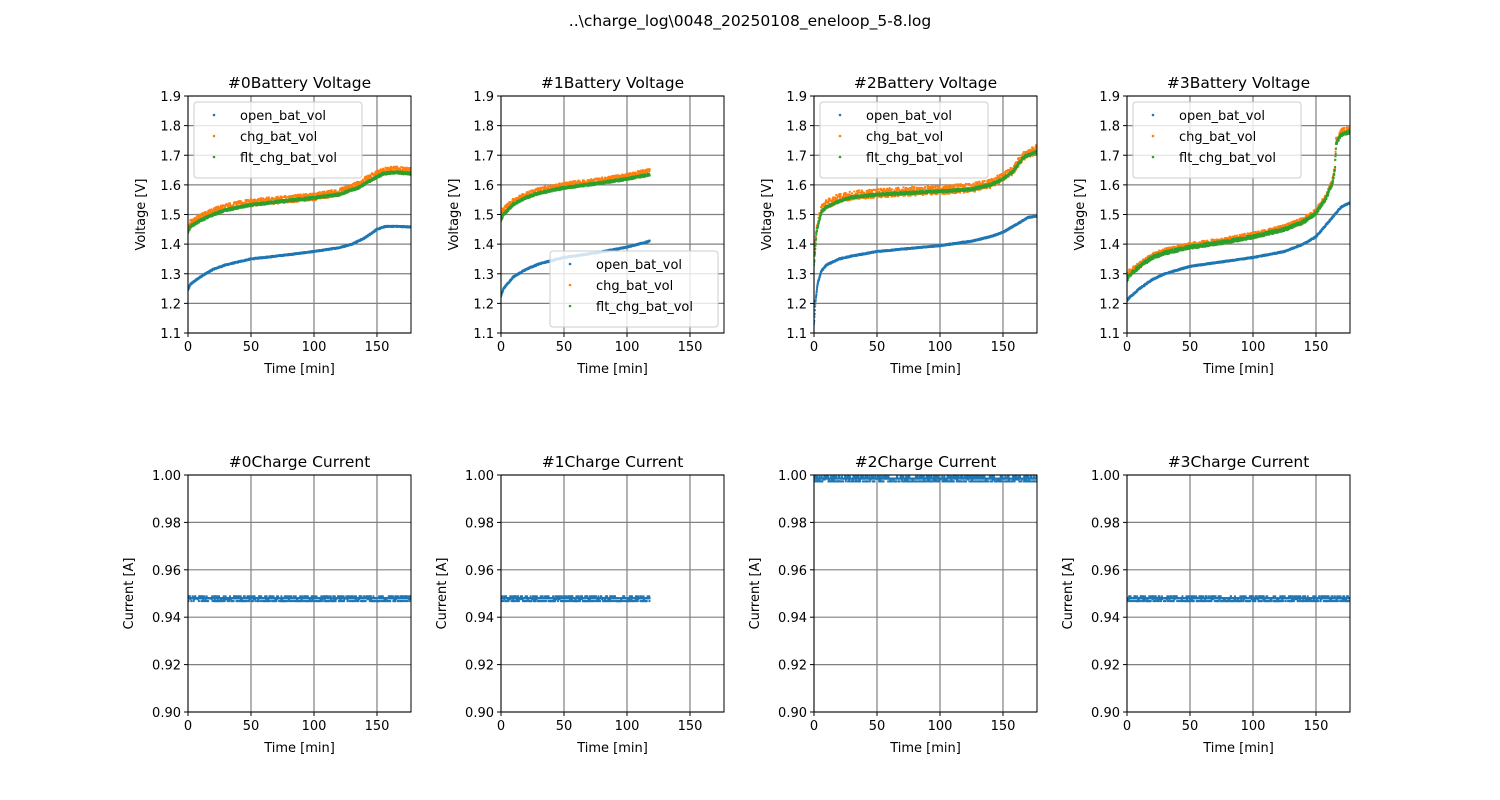  What do you see at coordinates (170, 334) in the screenshot?
I see `y-tick-label: 1.1` at bounding box center [170, 334].